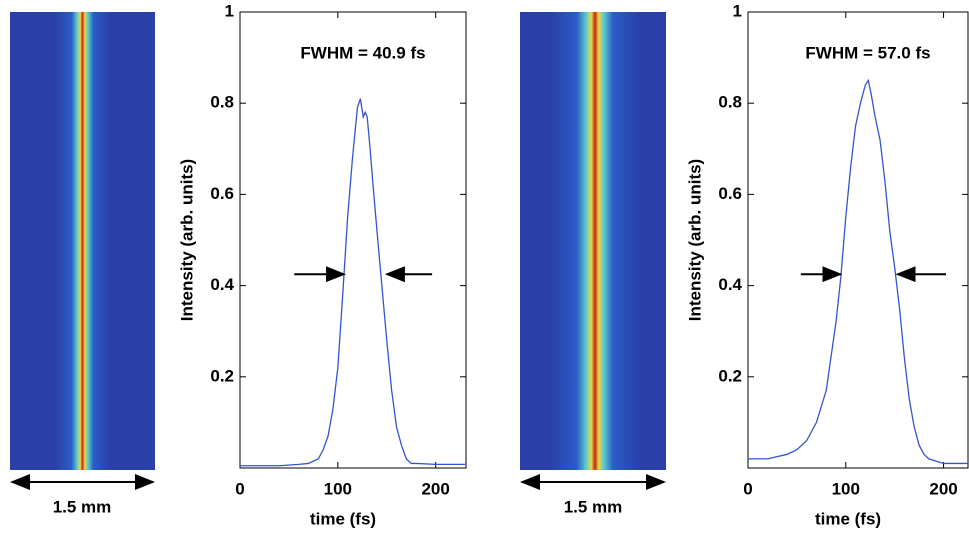 The image size is (969, 538). I want to click on annotation: FWHM = 57.0 fs, so click(867, 52).